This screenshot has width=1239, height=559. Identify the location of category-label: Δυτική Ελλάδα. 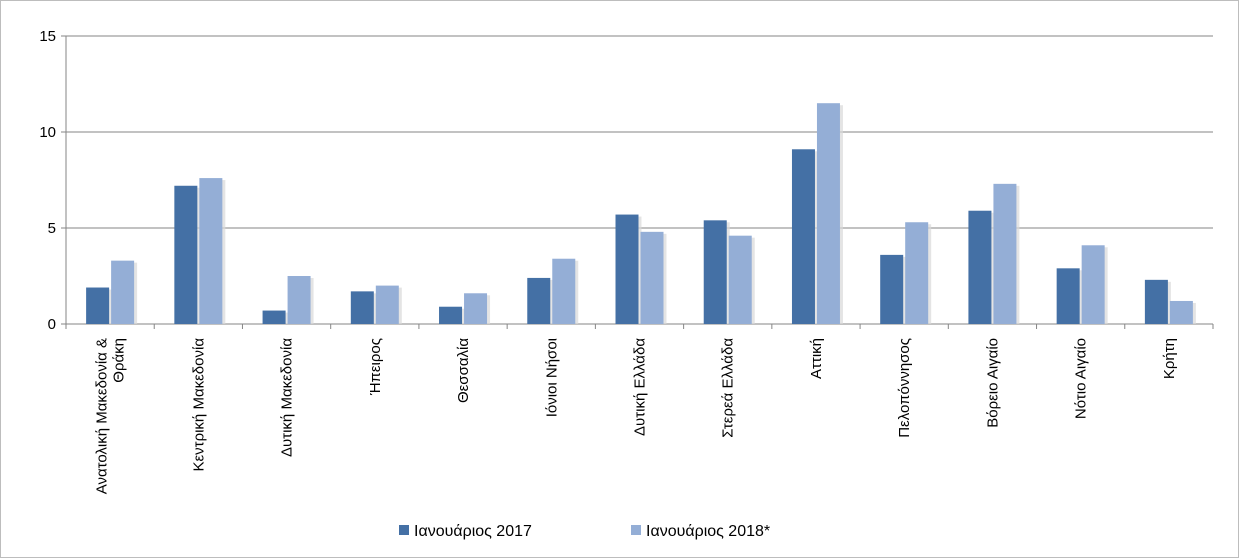
(640, 387).